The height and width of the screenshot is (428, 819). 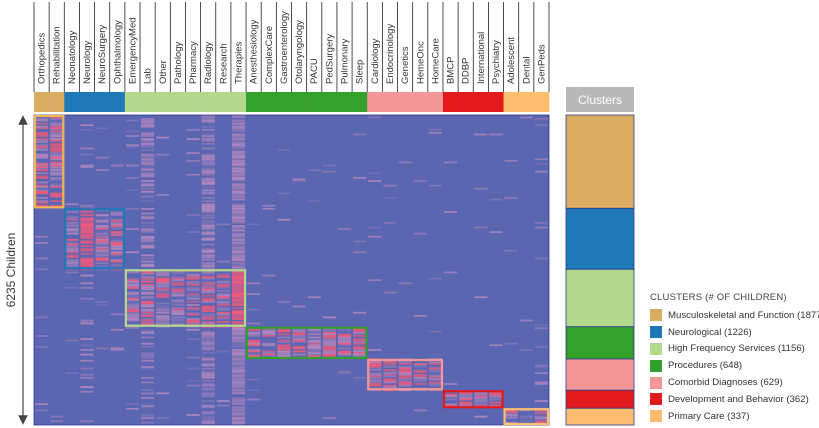 What do you see at coordinates (600, 399) in the screenshot?
I see `cluster-block-development-and-behavior` at bounding box center [600, 399].